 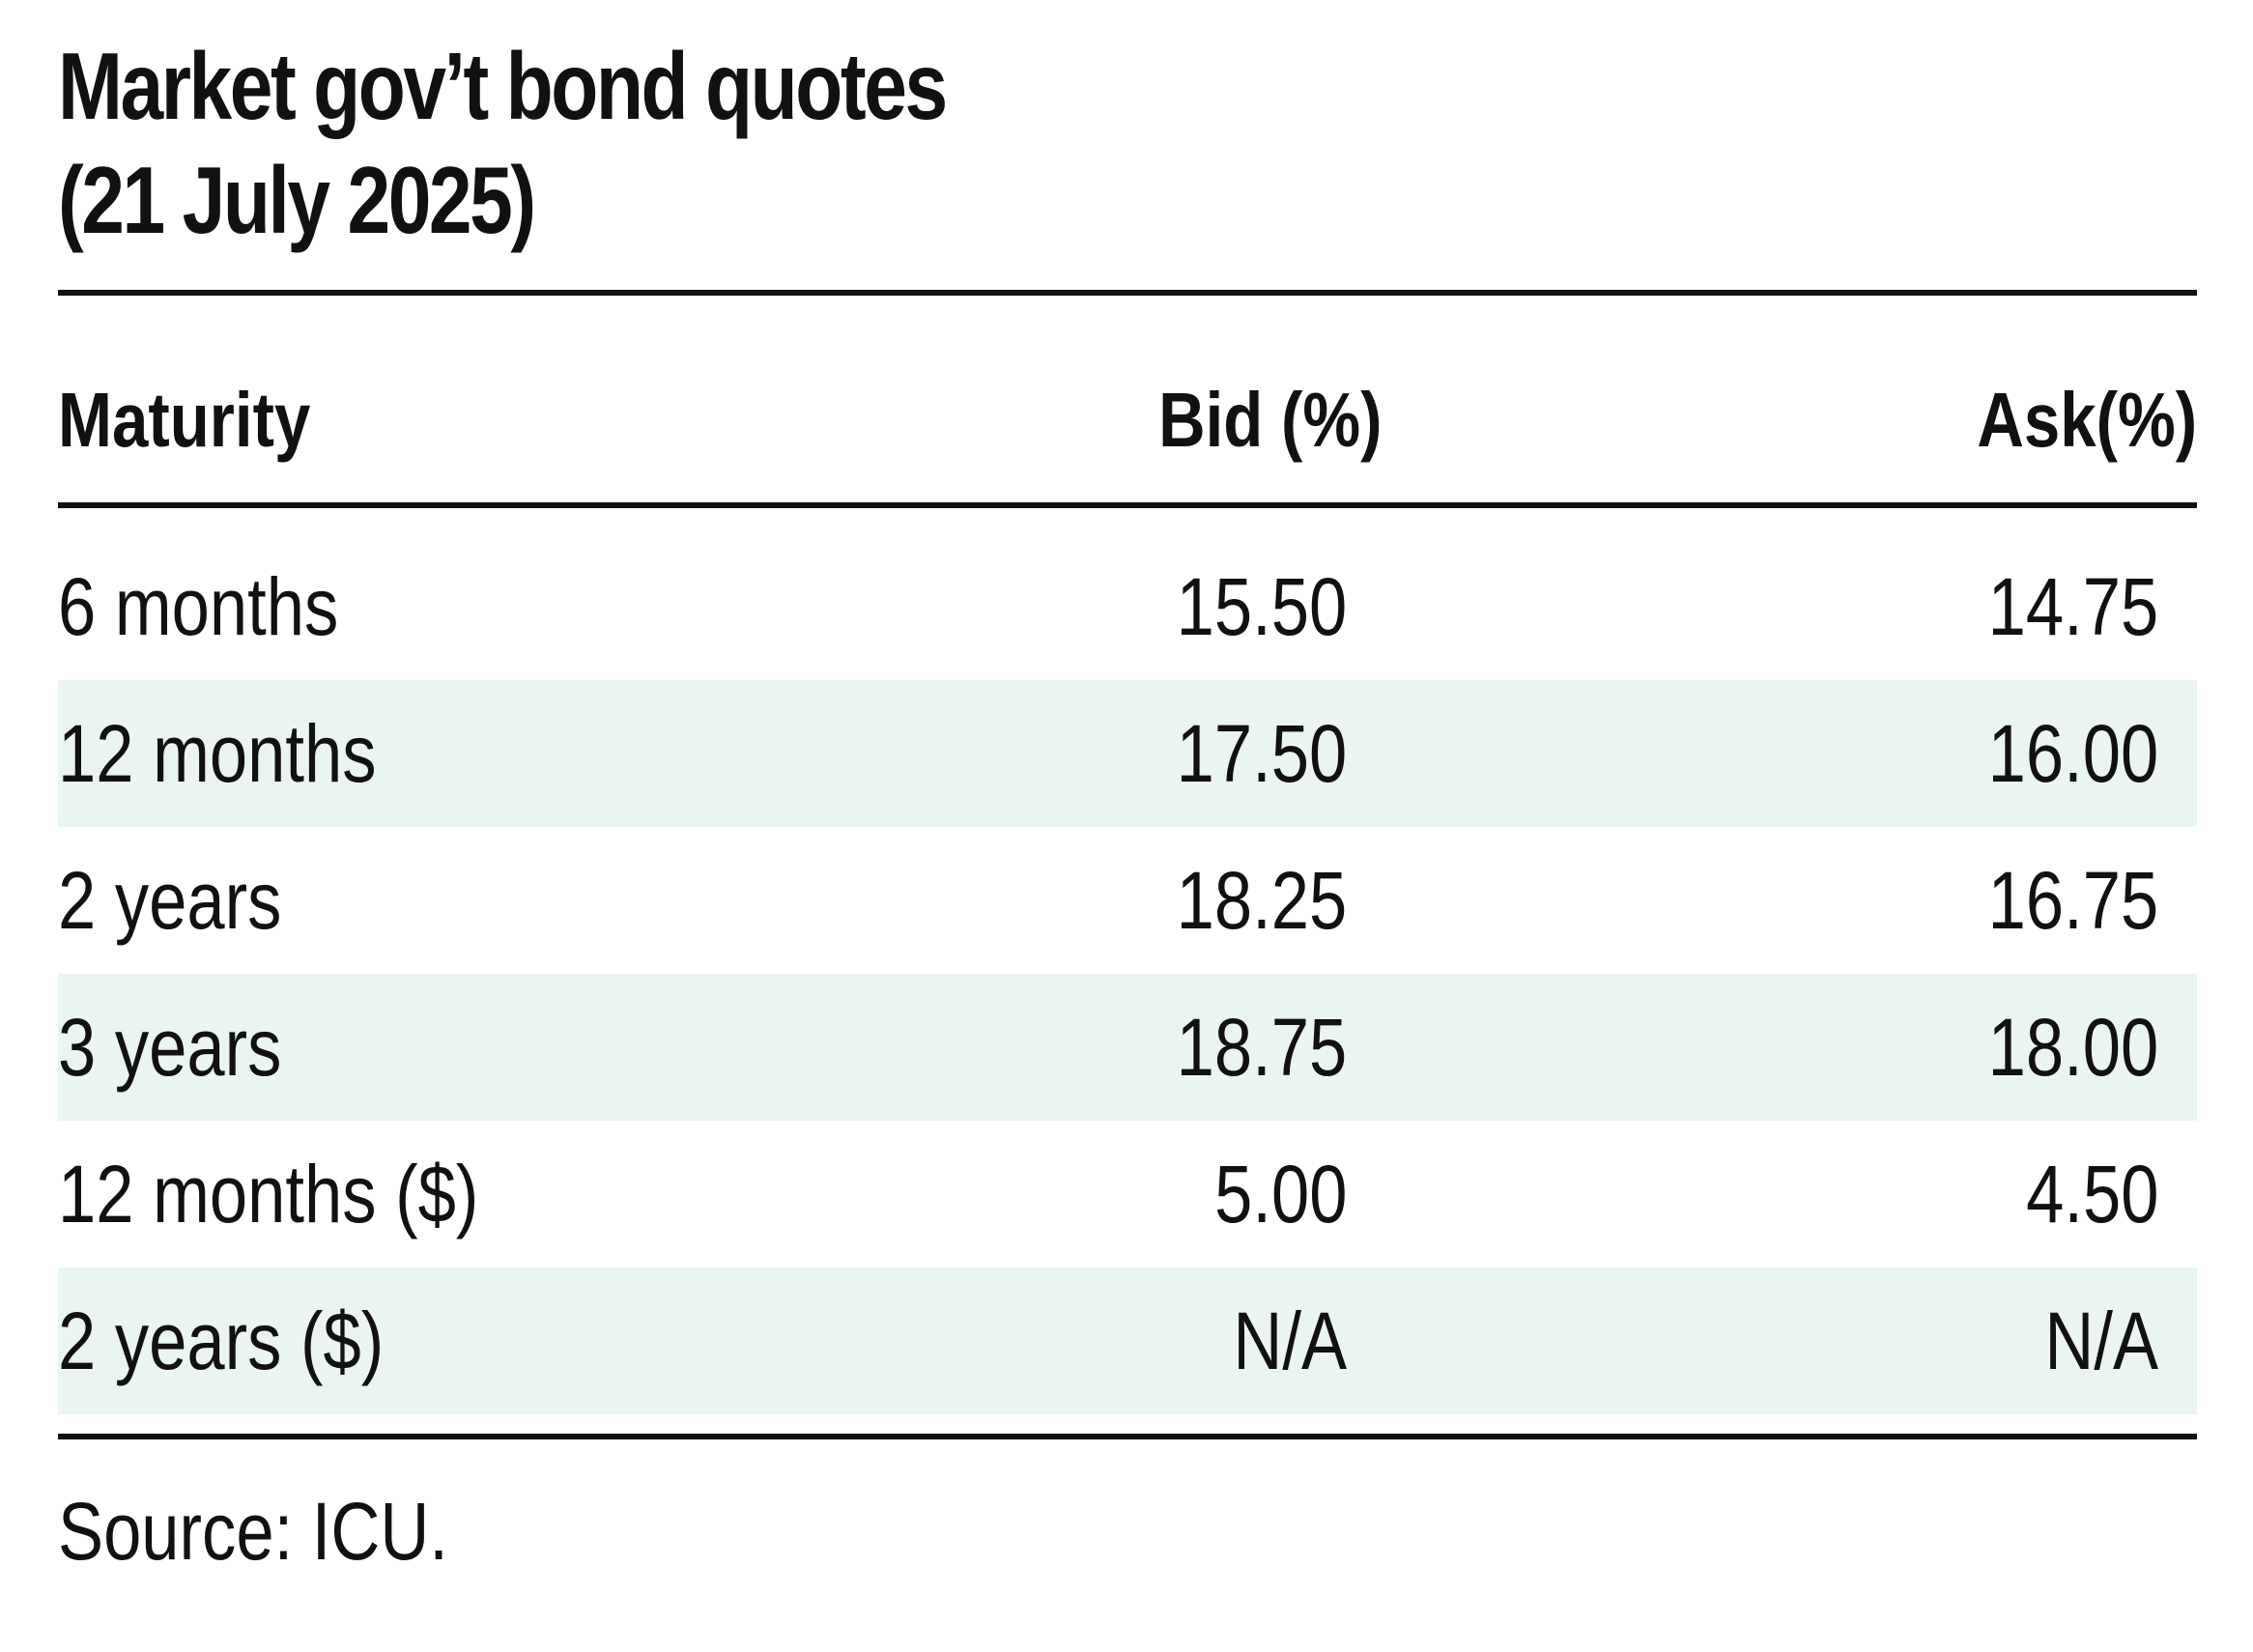 I want to click on maturity-cell: 2 years ($), so click(x=221, y=1341).